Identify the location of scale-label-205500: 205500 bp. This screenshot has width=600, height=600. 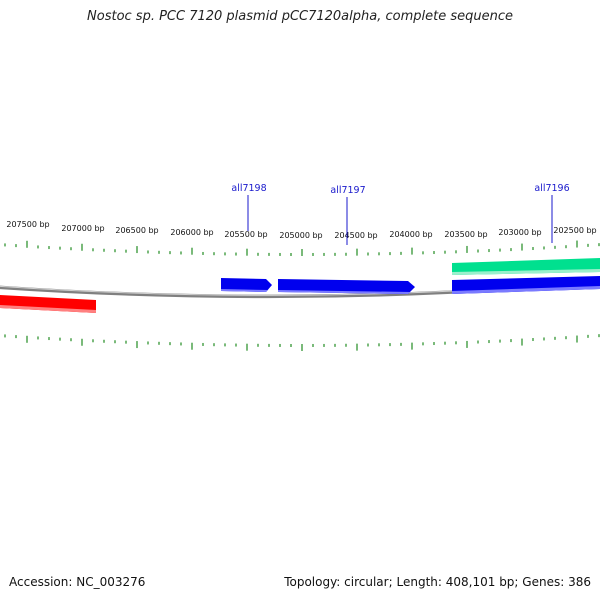
(245, 234).